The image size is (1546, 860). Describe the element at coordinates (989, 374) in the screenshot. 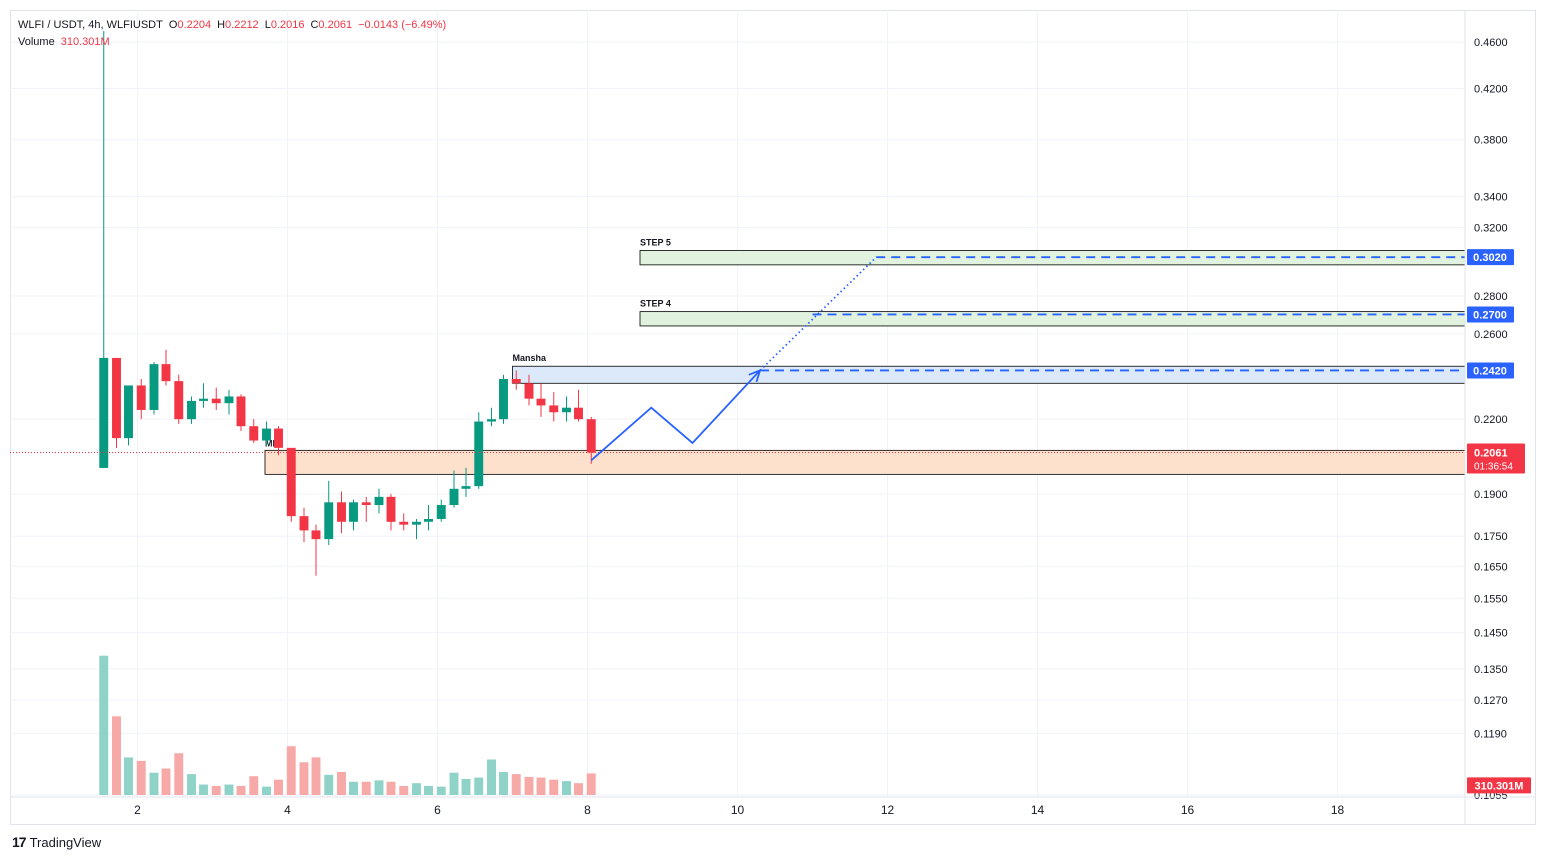

I see `zone-mansha` at that location.